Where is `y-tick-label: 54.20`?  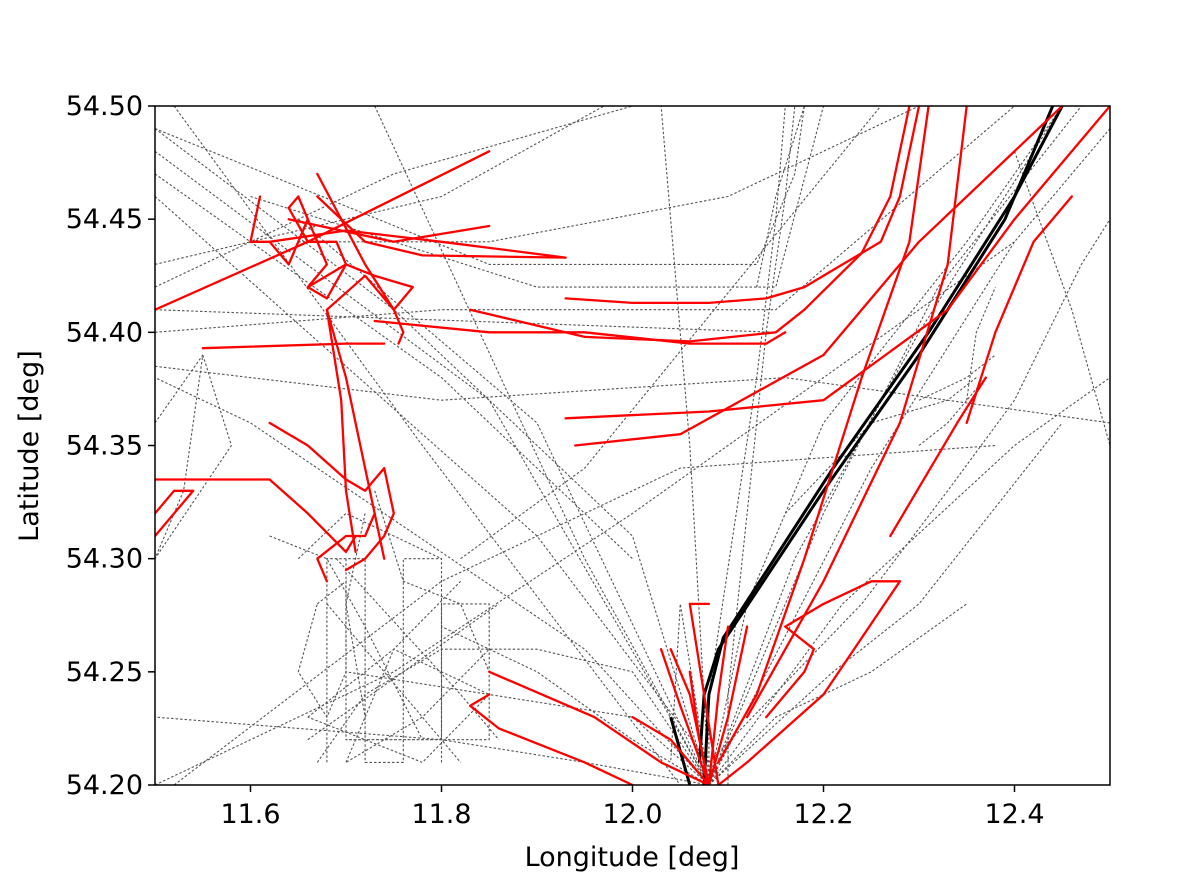 y-tick-label: 54.20 is located at coordinates (104, 785).